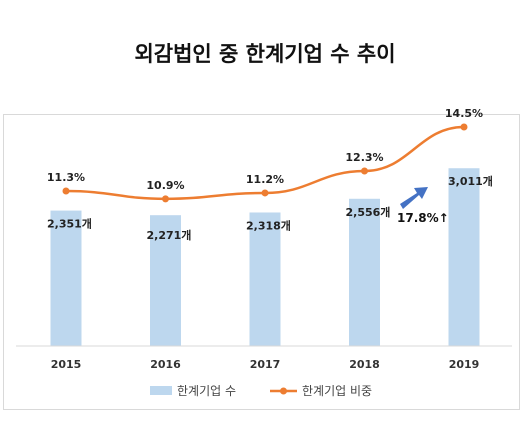 The width and height of the screenshot is (530, 423). What do you see at coordinates (414, 198) in the screenshot?
I see `growth-arrow-icon` at bounding box center [414, 198].